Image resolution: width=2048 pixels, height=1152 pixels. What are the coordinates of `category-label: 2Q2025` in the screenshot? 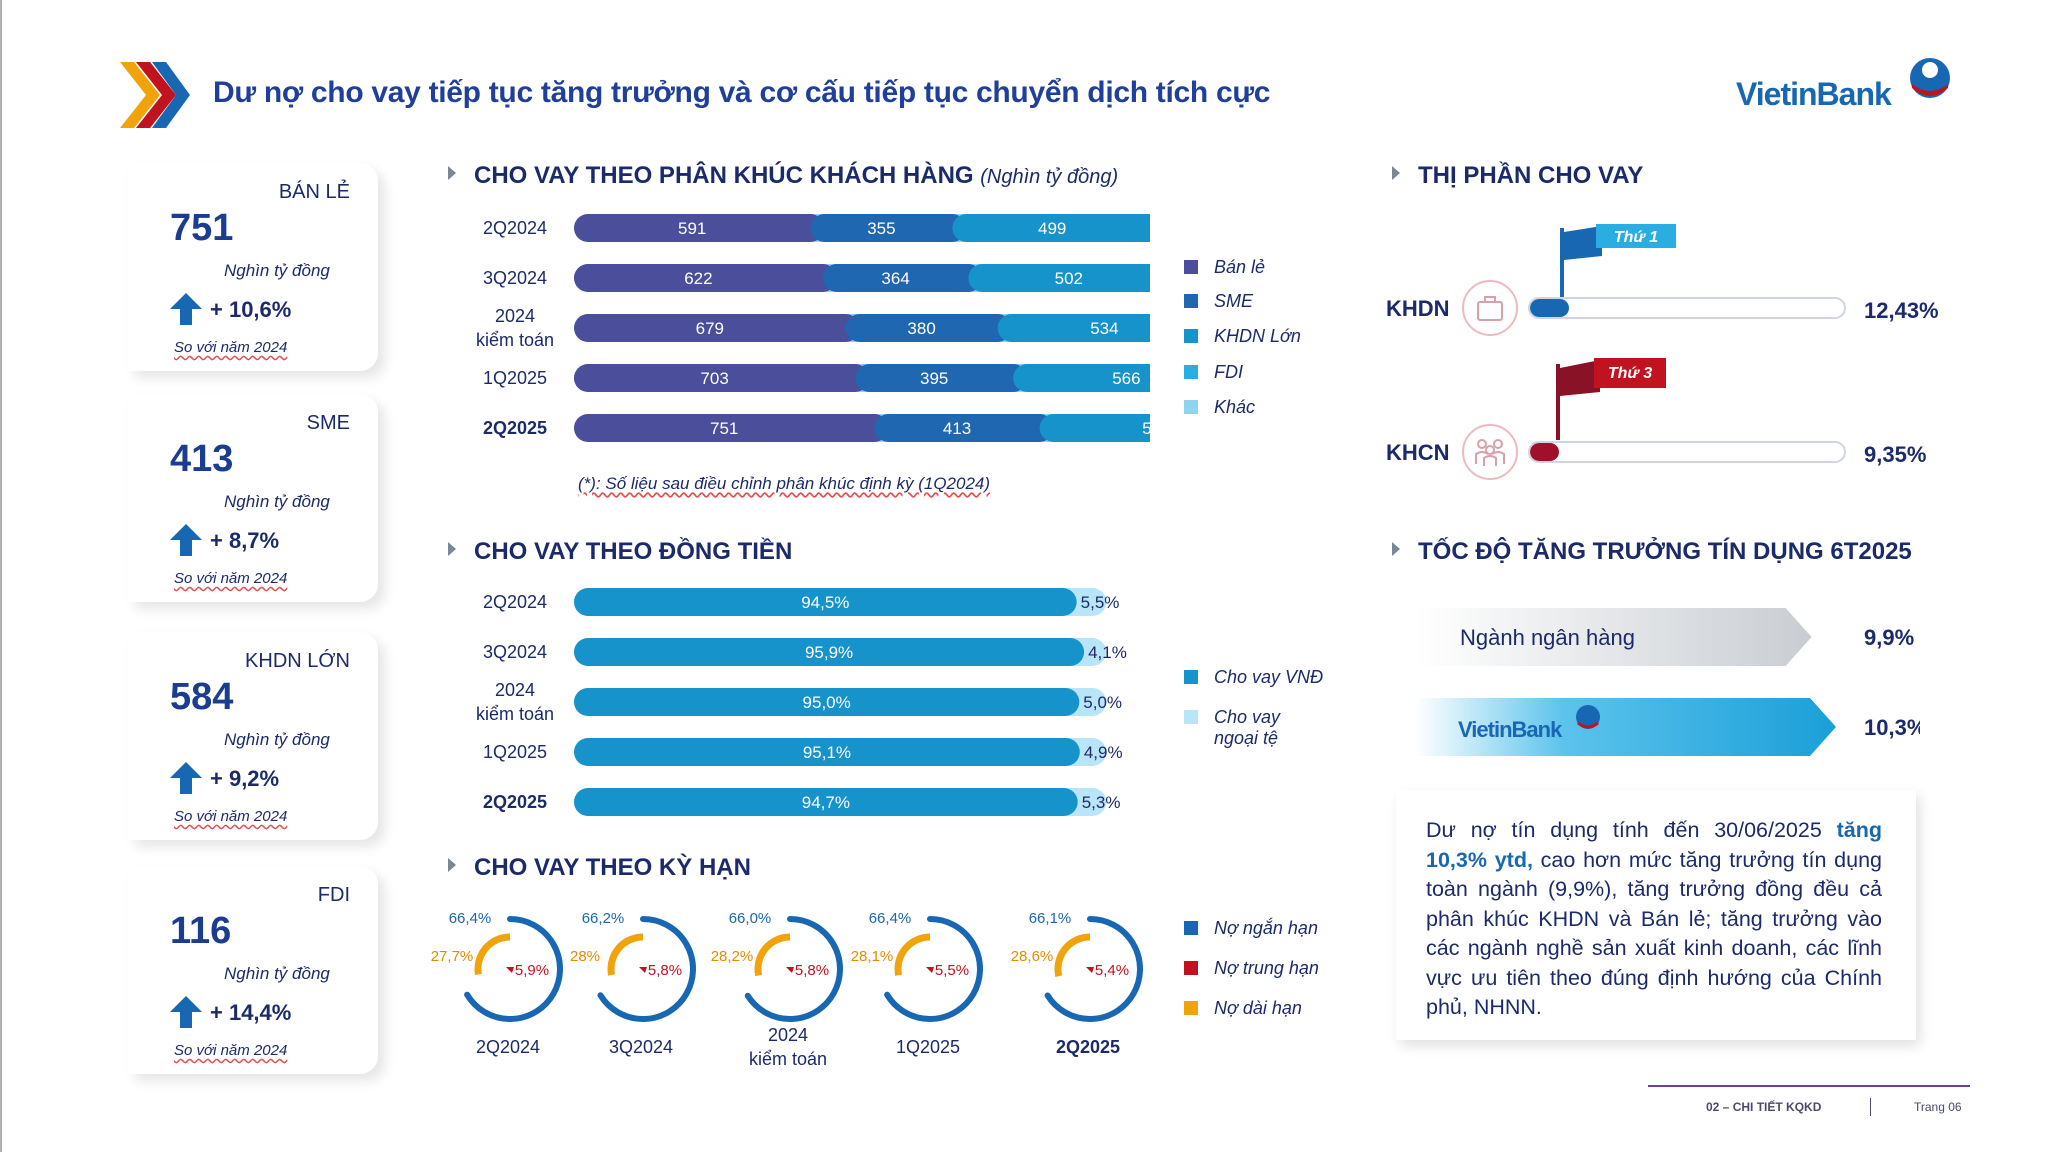 It's located at (515, 802).